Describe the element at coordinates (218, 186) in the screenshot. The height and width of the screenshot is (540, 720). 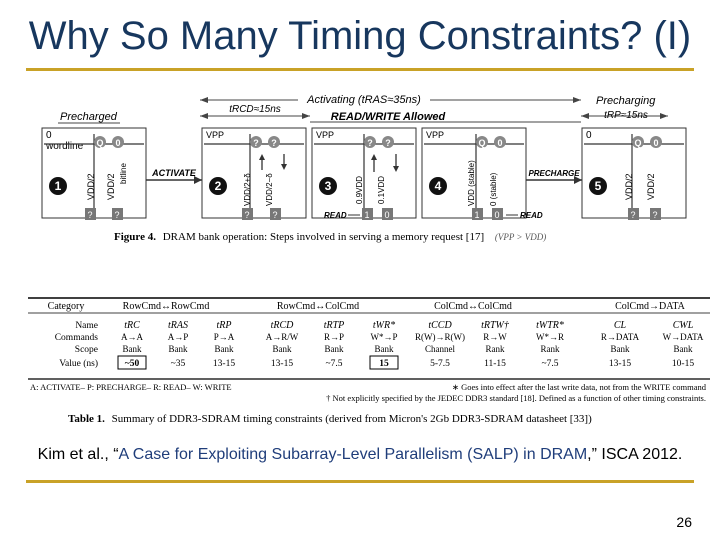
I see `step-2-badge` at that location.